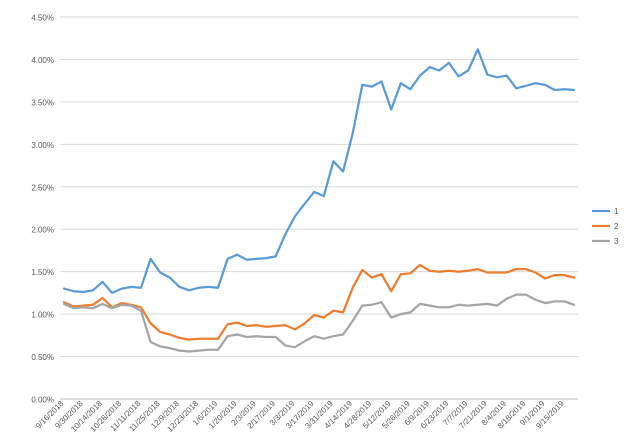 This screenshot has height=440, width=636. Describe the element at coordinates (42, 18) in the screenshot. I see `y-tick-label: 4.50%` at that location.